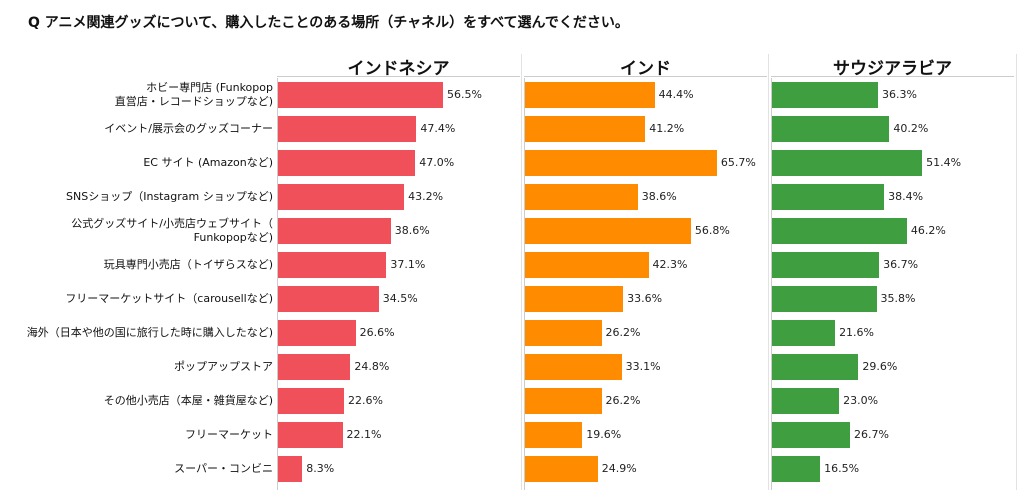 Image resolution: width=1021 pixels, height=490 pixels. I want to click on data-label: 22.1%, so click(364, 434).